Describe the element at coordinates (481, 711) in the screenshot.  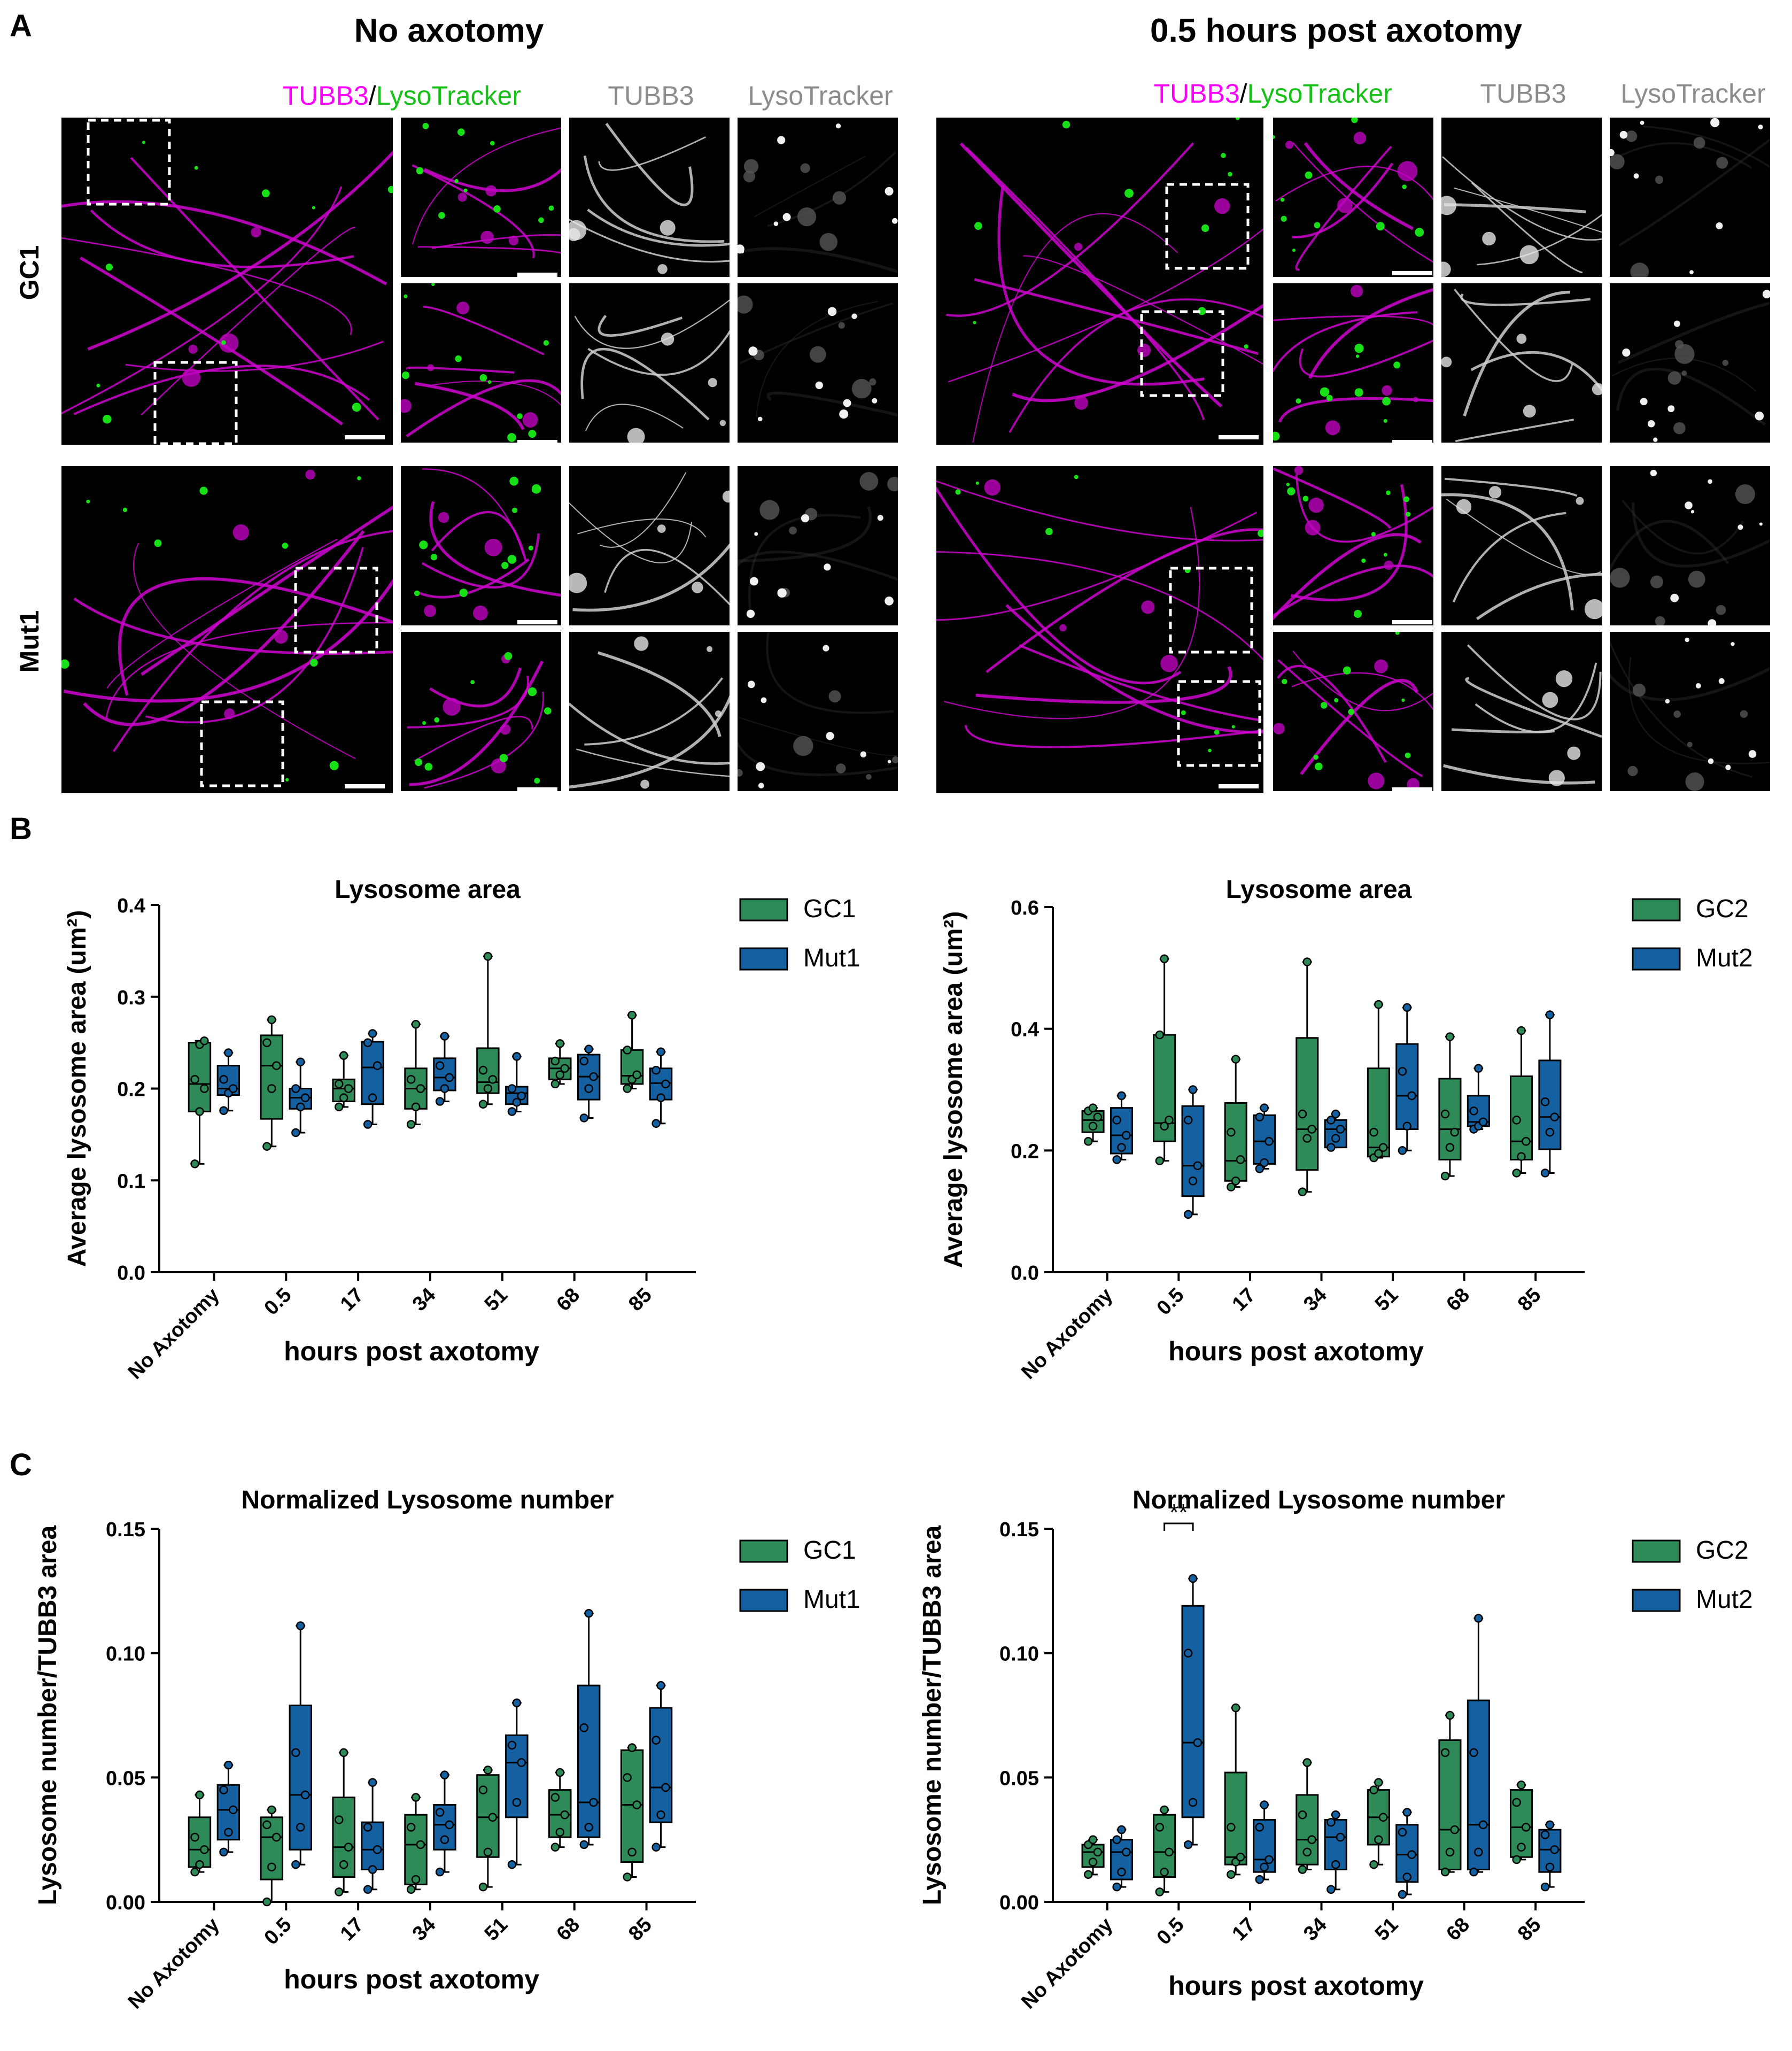
I see `micrograph-mut1-inset-2-merge-no-axotomy` at that location.